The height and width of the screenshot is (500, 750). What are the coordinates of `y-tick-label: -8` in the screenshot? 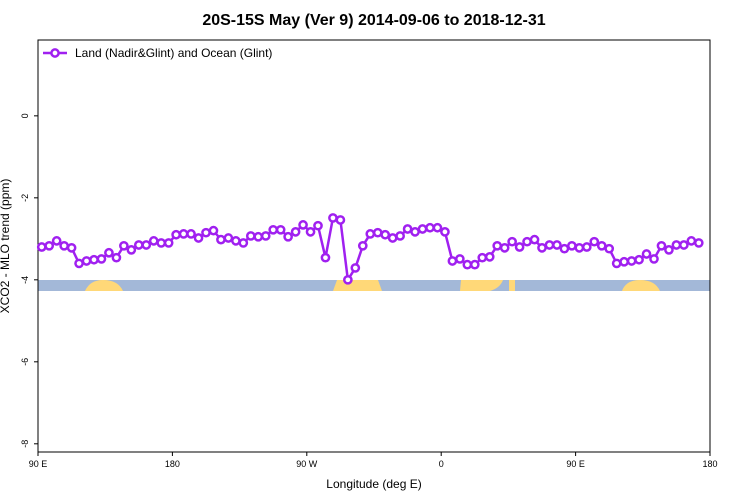 It's located at (25, 444).